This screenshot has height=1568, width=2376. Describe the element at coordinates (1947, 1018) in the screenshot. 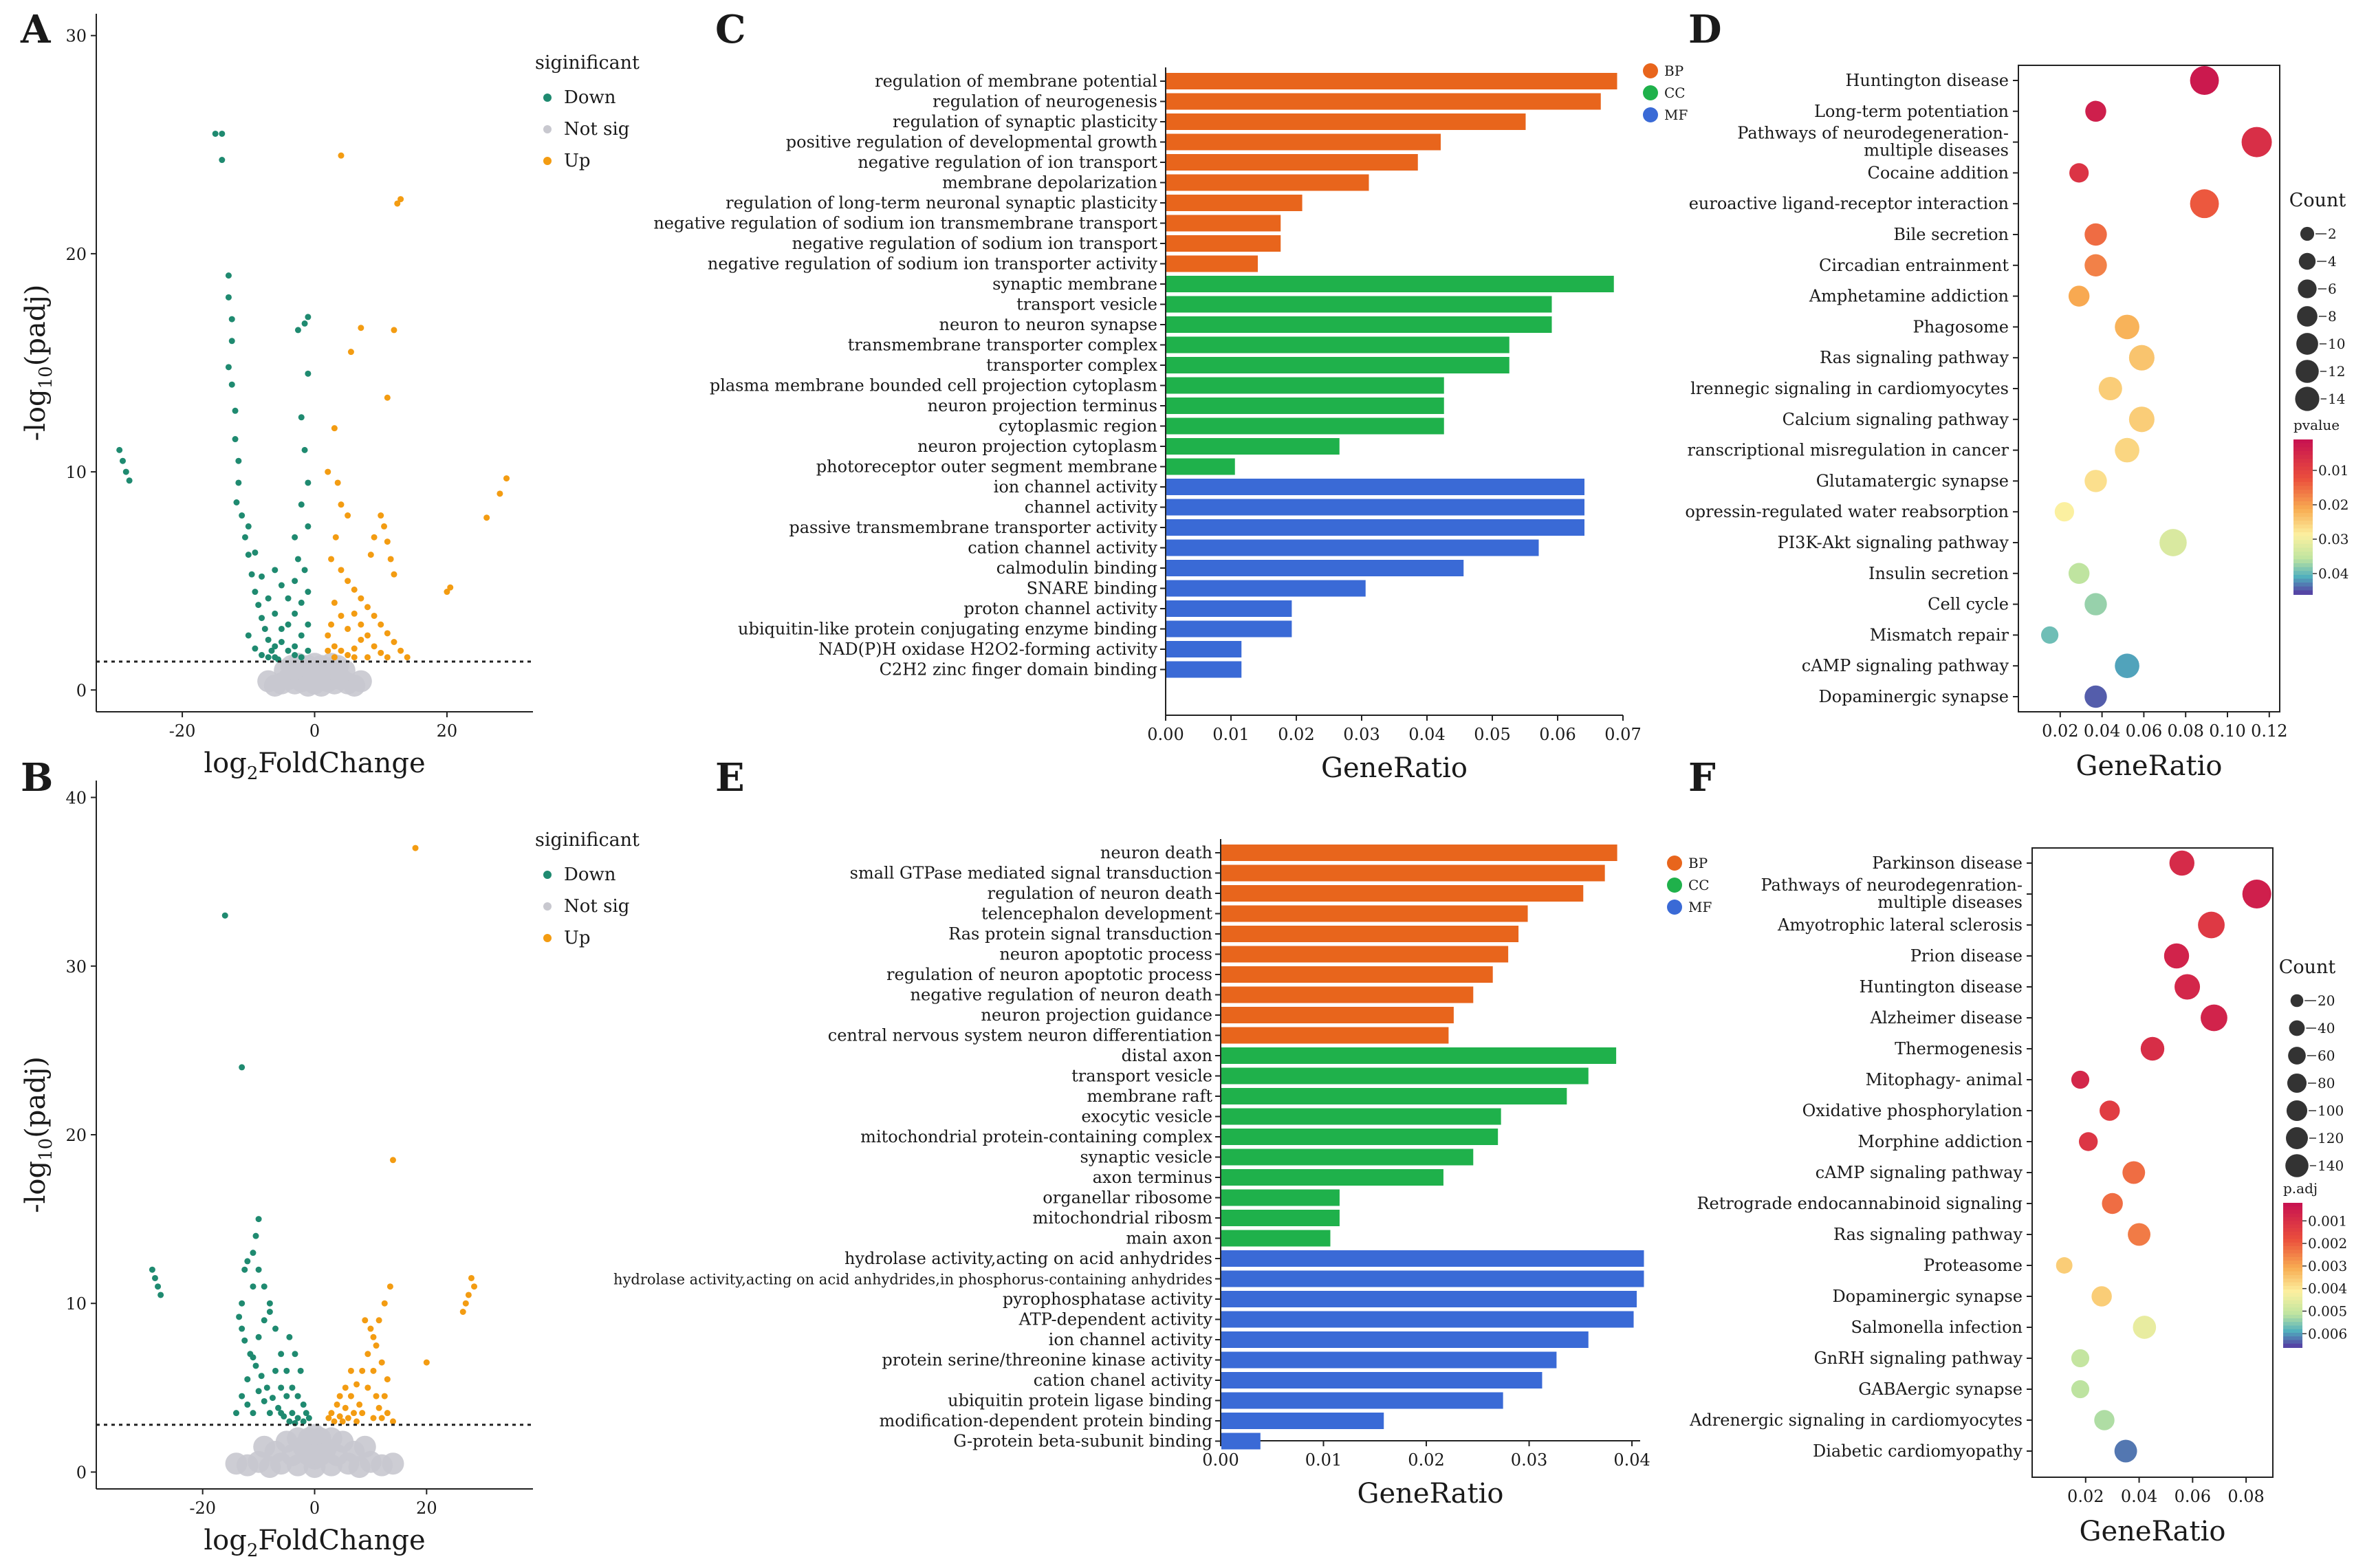

I see `term-label: Alzheimer disease` at that location.